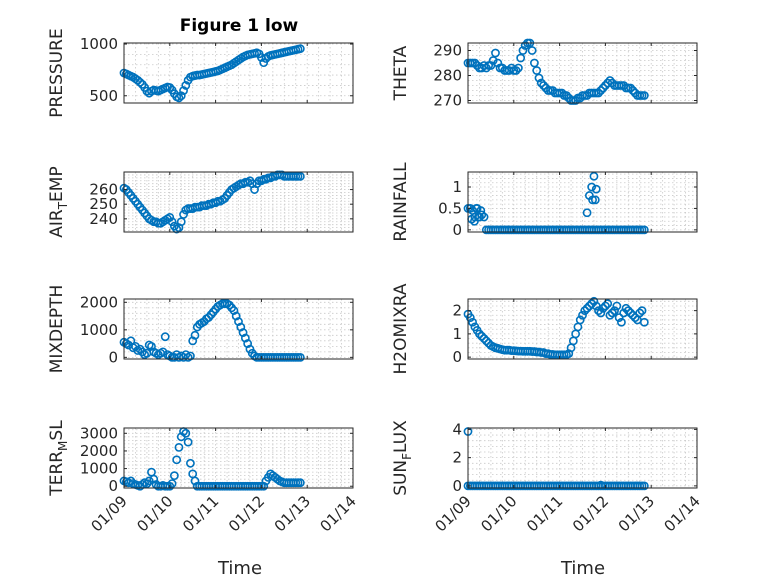  What do you see at coordinates (447, 76) in the screenshot?
I see `y-tick-label: 280` at bounding box center [447, 76].